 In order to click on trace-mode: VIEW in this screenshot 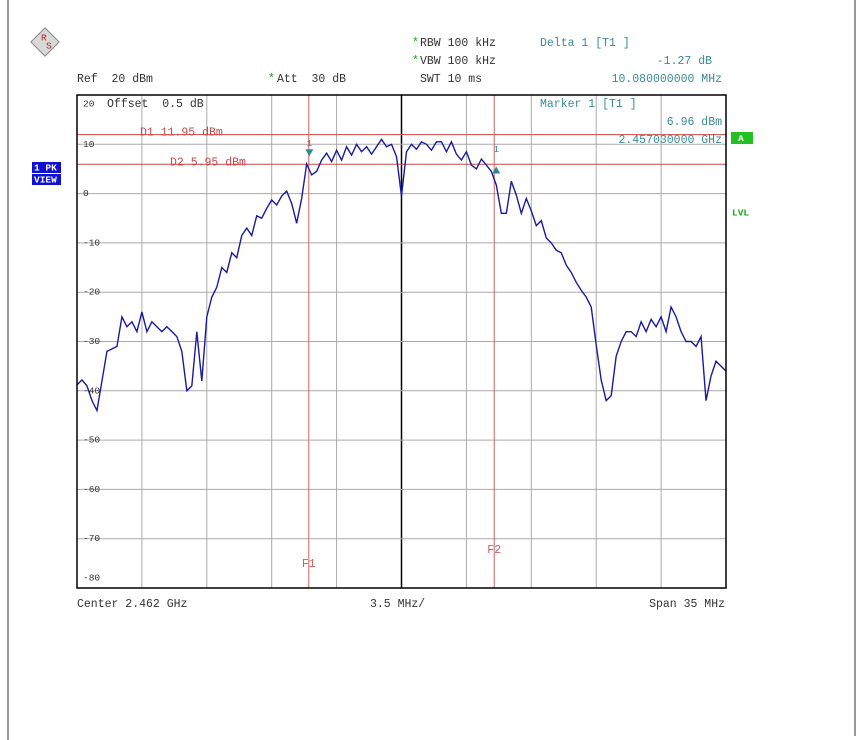, I will do `click(45, 180)`.